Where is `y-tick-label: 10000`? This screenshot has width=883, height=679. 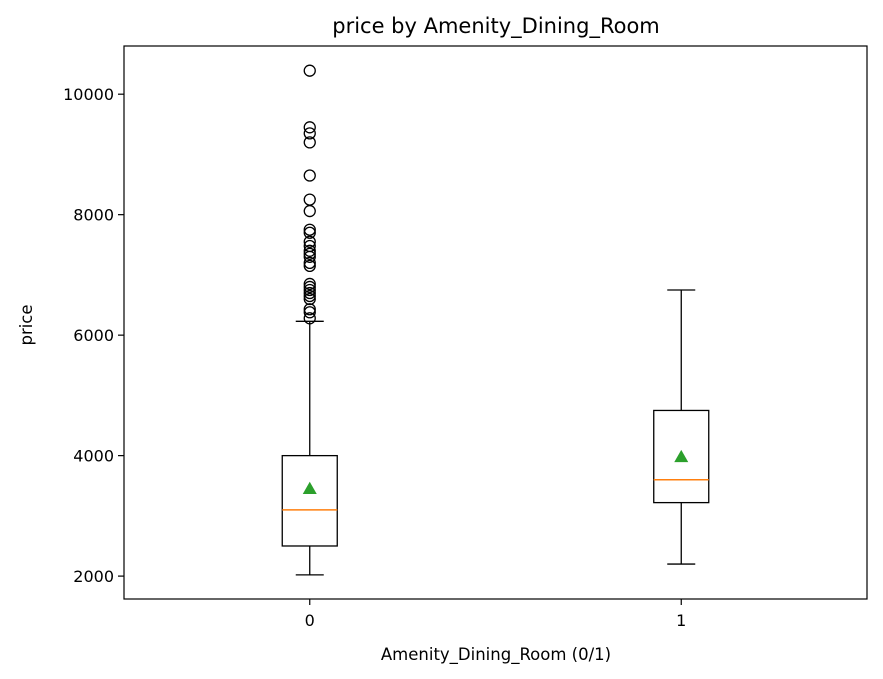
y-tick-label: 10000 is located at coordinates (88, 94).